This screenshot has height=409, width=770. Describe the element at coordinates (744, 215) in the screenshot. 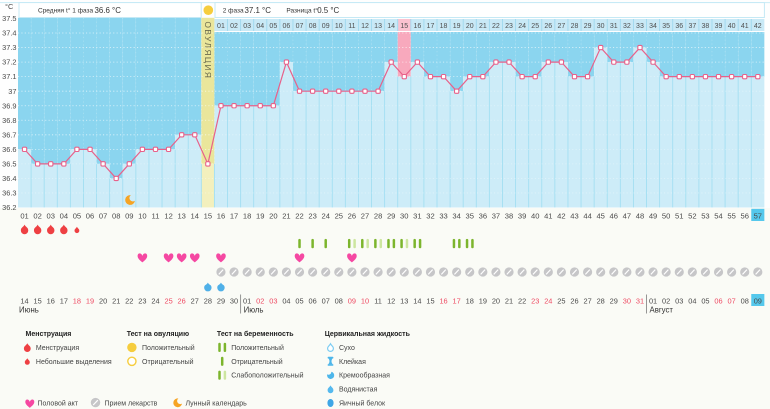

I see `svg-text: 56` at that location.